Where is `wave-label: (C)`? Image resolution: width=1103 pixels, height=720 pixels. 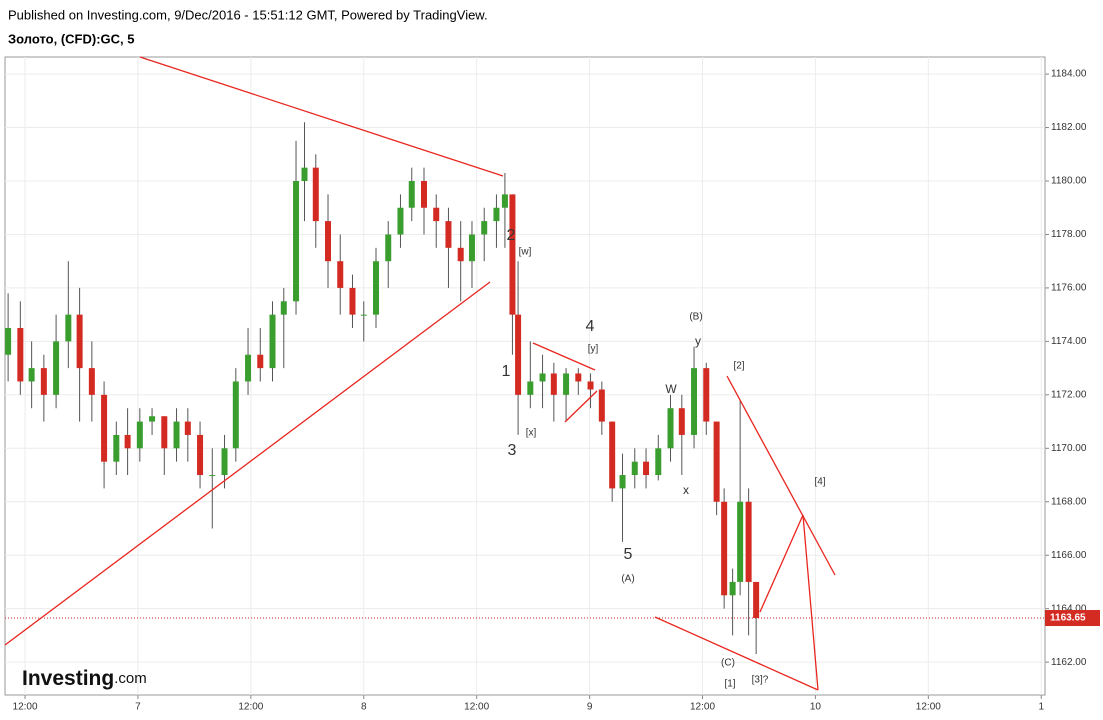
wave-label: (C) is located at coordinates (728, 663).